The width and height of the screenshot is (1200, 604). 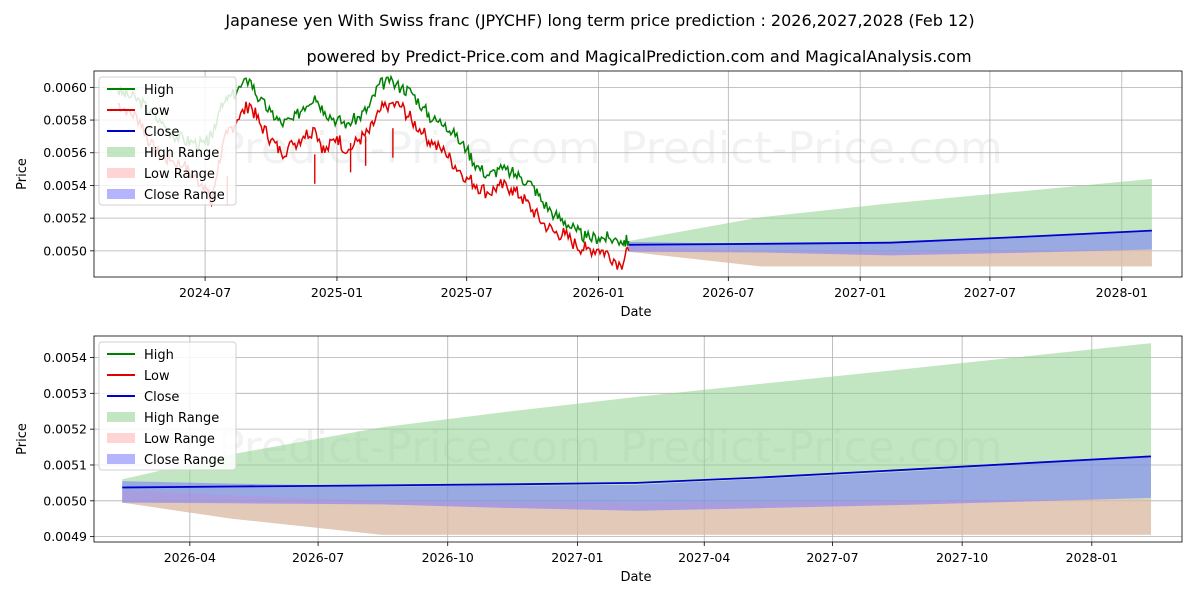 What do you see at coordinates (962, 557) in the screenshot?
I see `x-tick-label: 2027-10` at bounding box center [962, 557].